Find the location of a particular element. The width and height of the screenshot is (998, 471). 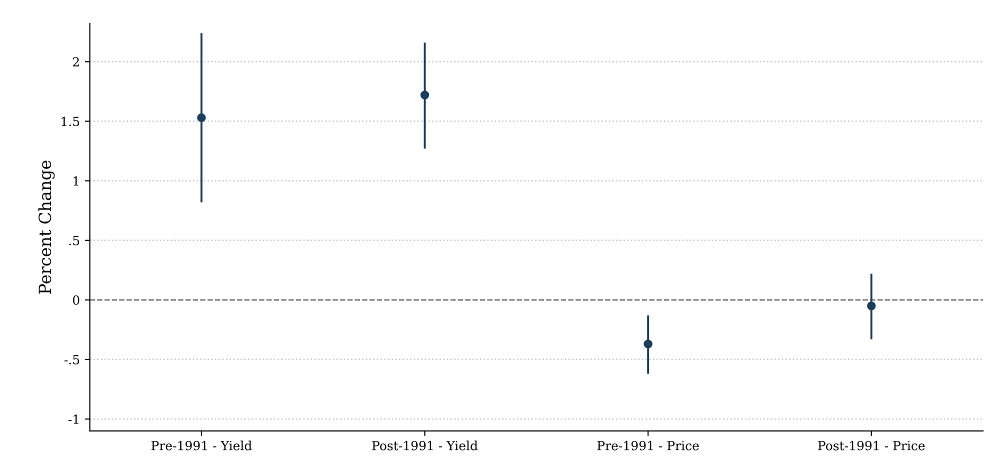

x-tick-label: Pre-1991 - Yield is located at coordinates (201, 445).